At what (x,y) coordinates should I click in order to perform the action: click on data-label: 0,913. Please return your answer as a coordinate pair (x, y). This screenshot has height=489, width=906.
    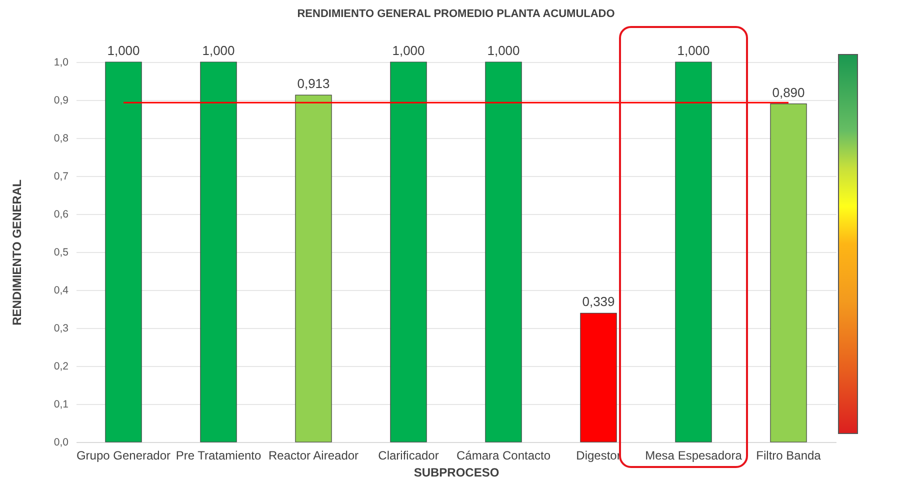
    Looking at the image, I should click on (313, 84).